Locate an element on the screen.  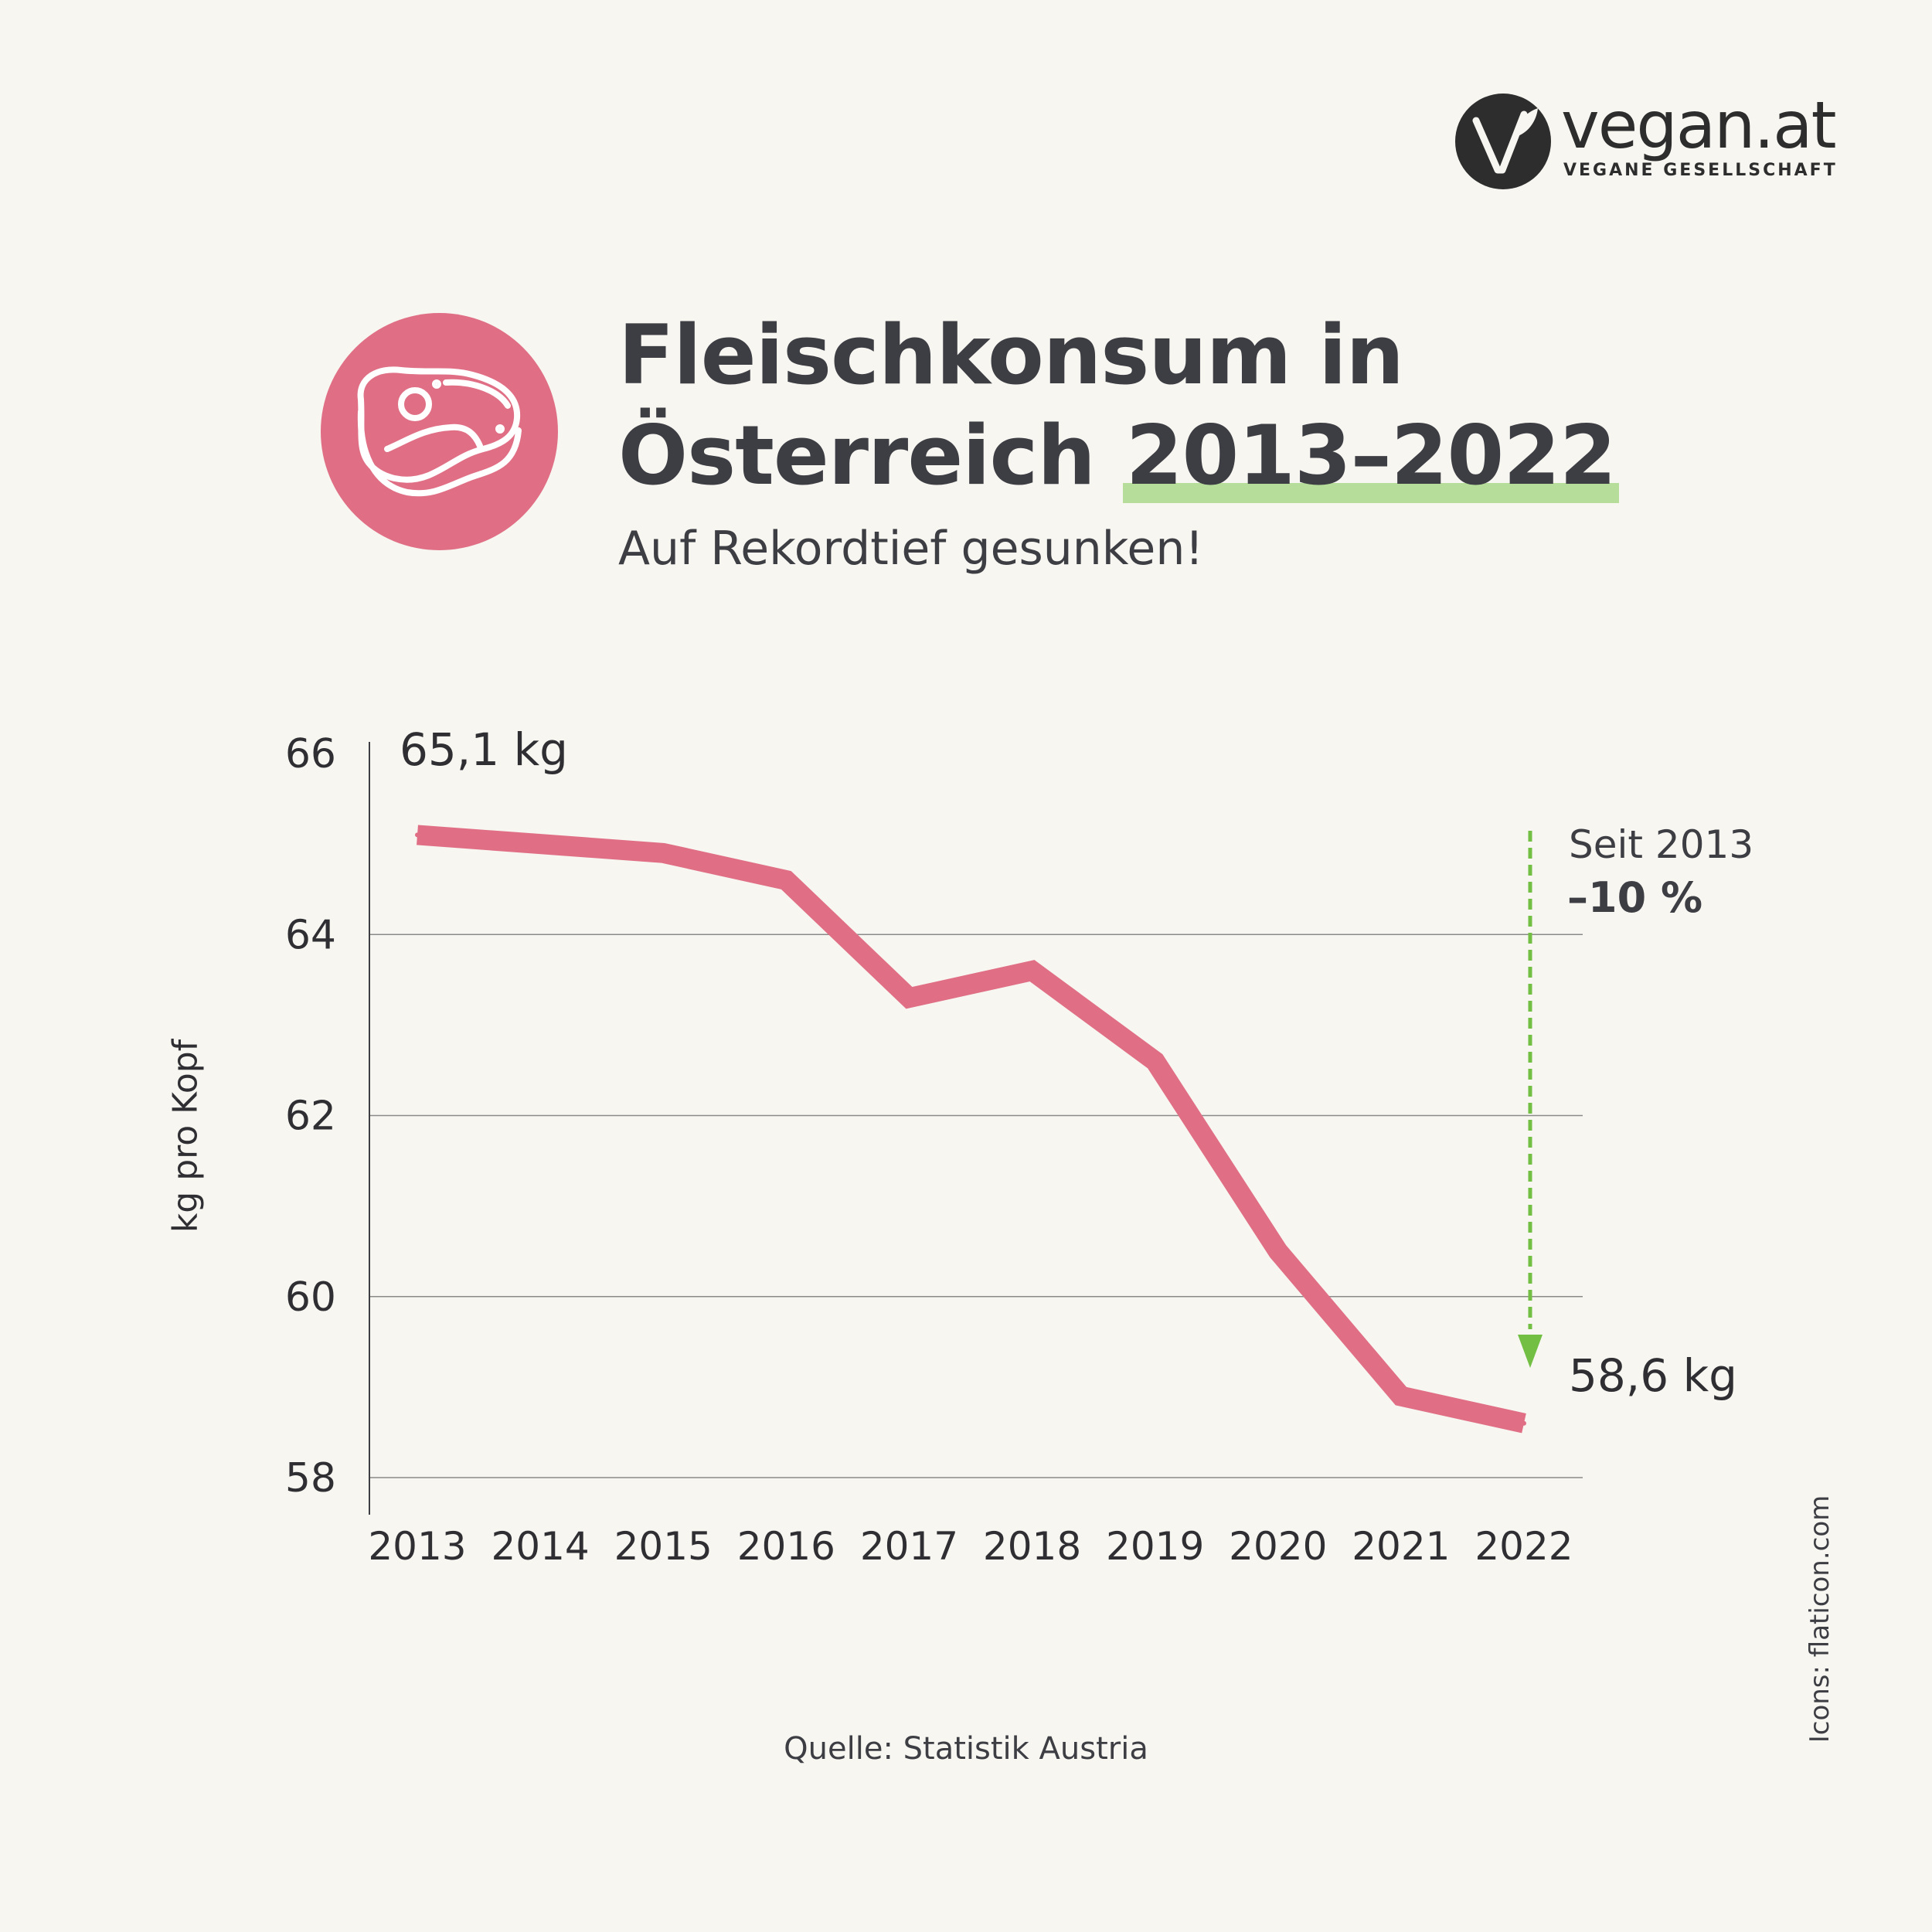
change-value: –10 % is located at coordinates (1634, 898).